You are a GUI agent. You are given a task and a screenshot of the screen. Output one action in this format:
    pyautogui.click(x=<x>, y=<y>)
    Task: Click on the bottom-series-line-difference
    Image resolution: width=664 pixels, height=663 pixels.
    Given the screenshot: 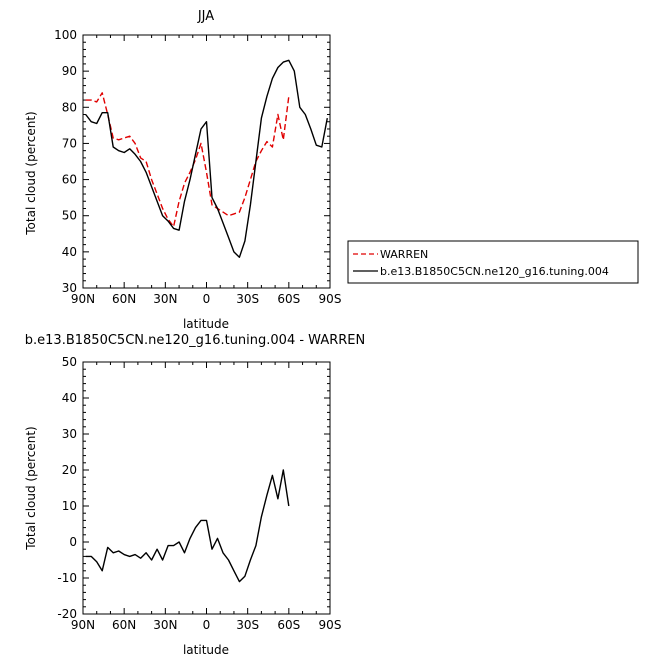 What is the action you would take?
    pyautogui.click(x=187, y=526)
    